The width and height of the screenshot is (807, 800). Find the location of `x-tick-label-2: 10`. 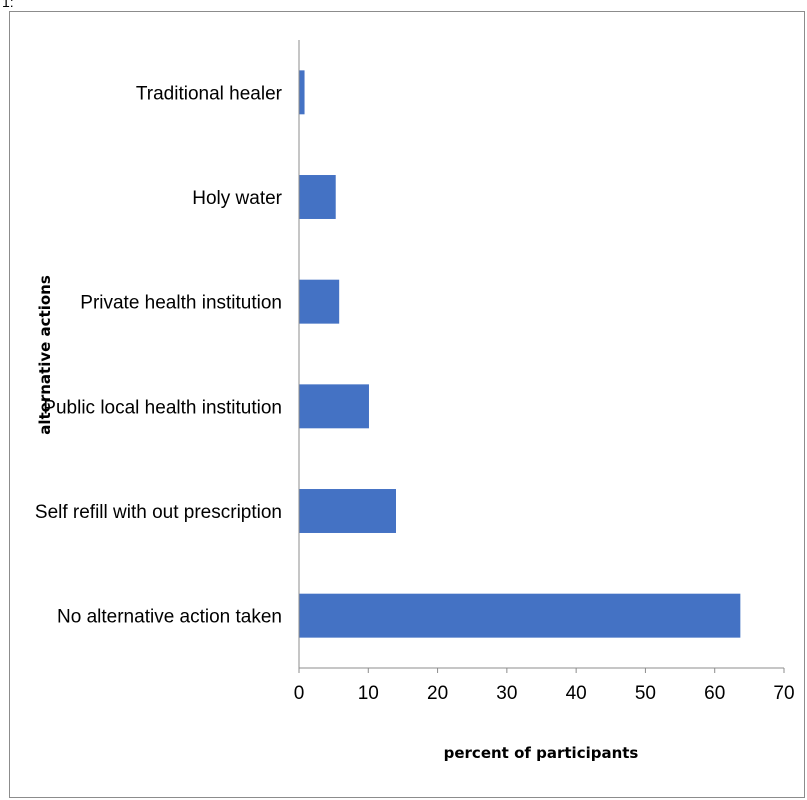

x-tick-label-2: 10 is located at coordinates (368, 693).